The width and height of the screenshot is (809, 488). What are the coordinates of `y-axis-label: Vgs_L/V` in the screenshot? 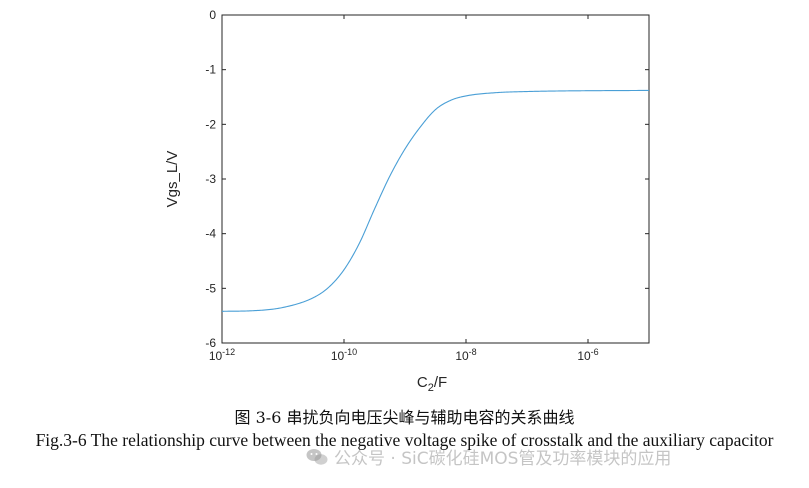 It's located at (172, 179).